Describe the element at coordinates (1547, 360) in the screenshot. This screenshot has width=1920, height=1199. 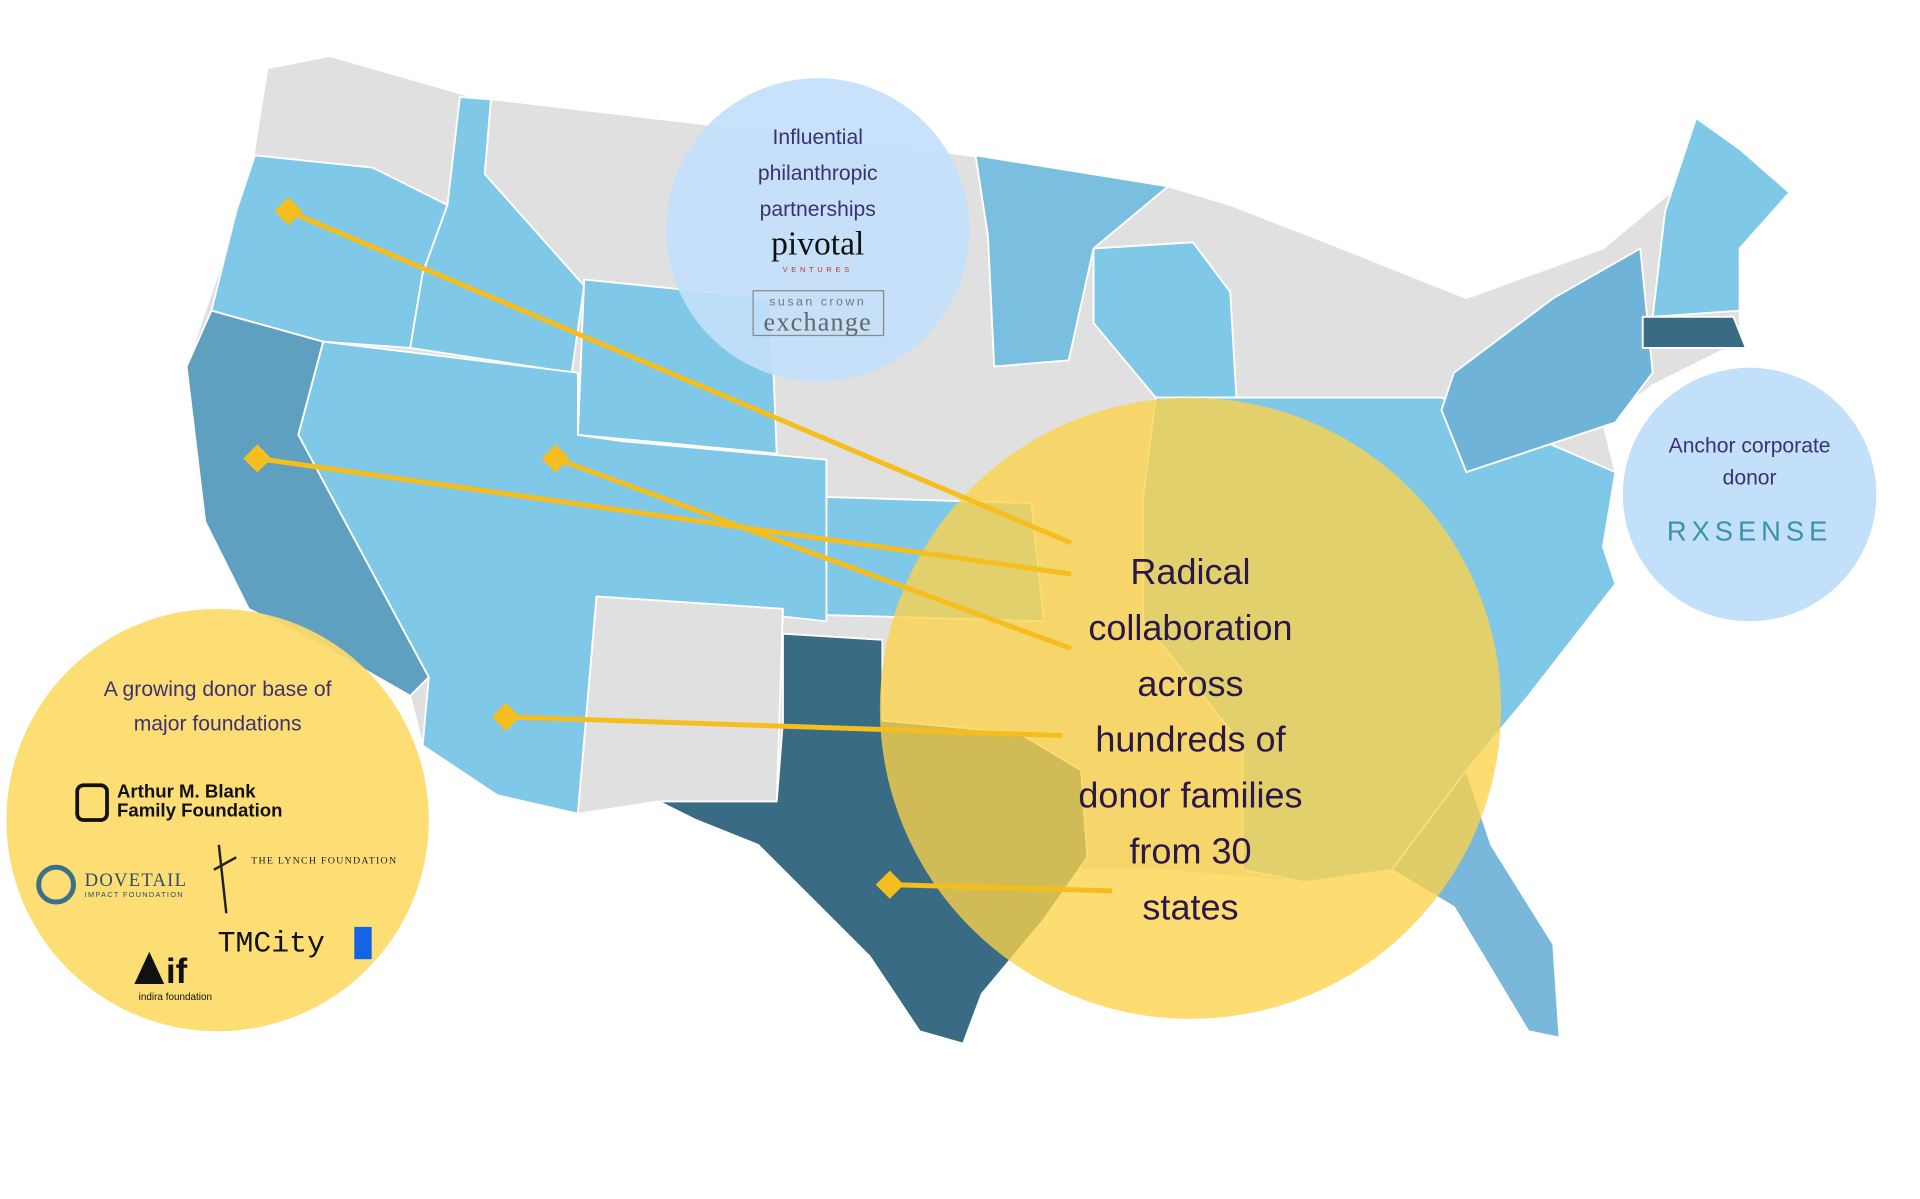
I see `state-new-york` at that location.